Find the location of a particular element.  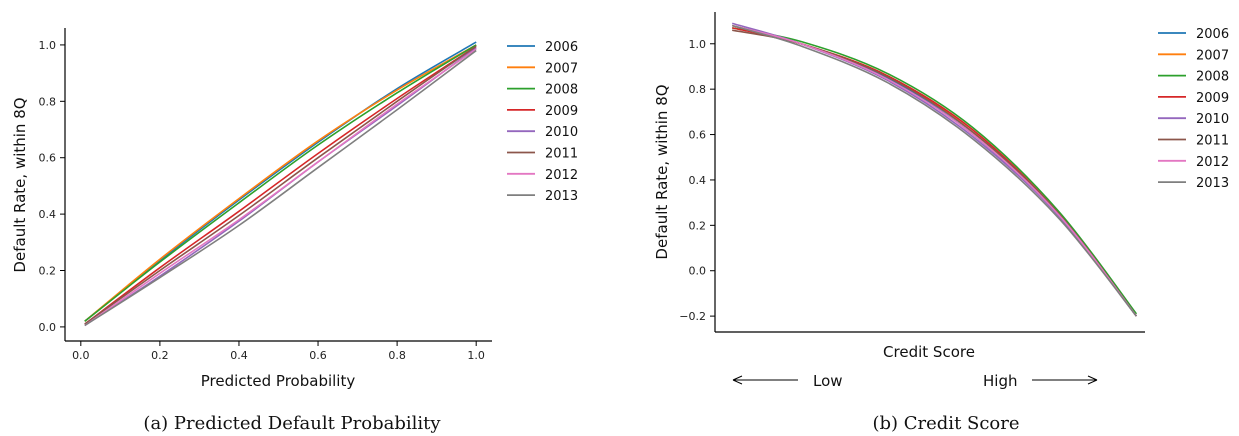

chart-b-y-tick-label: 0.4 is located at coordinates (698, 180).